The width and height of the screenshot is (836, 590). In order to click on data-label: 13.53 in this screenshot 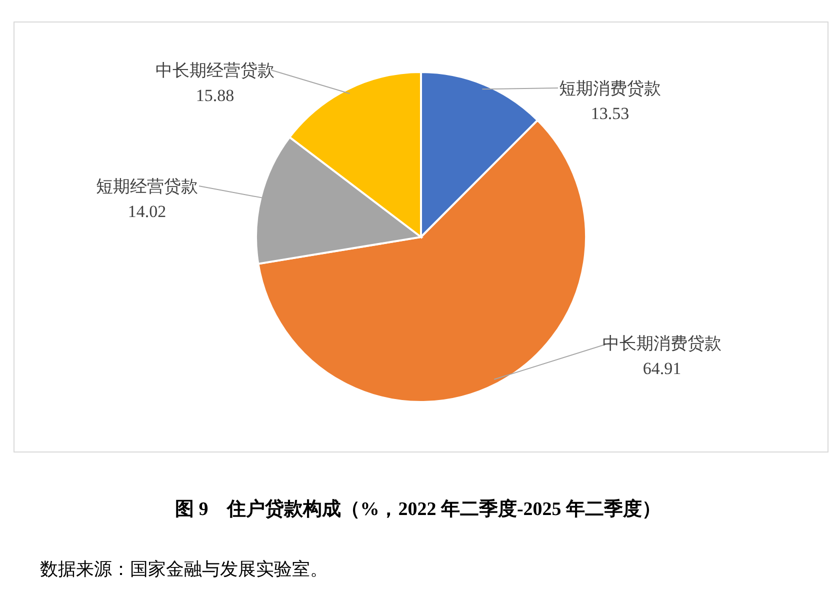, I will do `click(610, 113)`.